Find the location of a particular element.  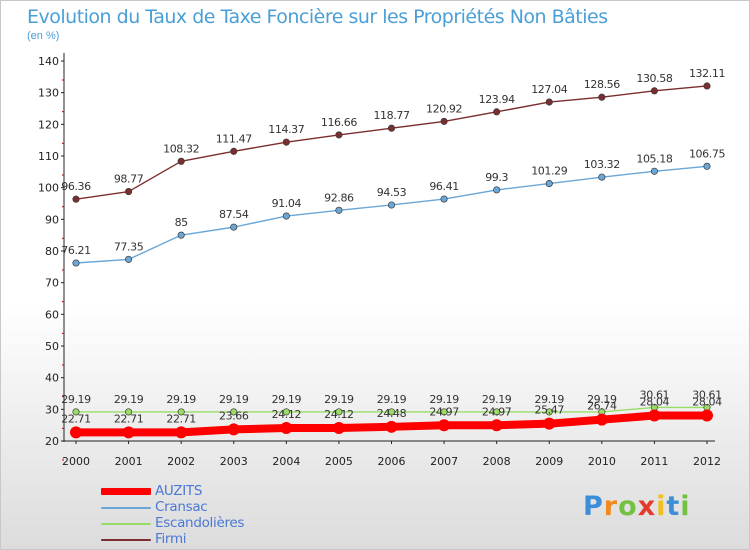

x-tick-label: 2004 is located at coordinates (286, 461).